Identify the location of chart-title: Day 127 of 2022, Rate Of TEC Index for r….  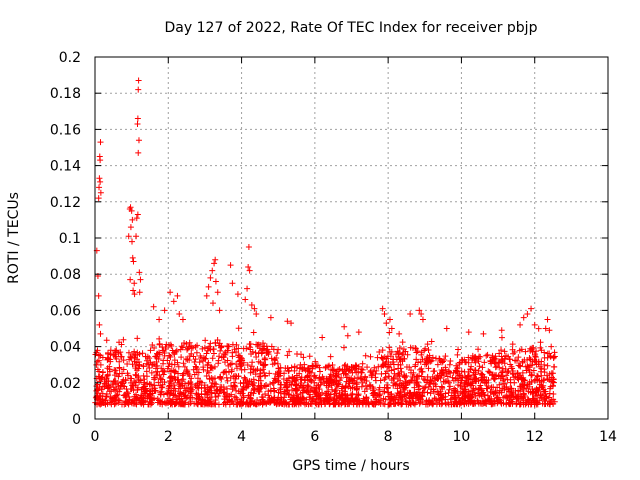
(351, 28).